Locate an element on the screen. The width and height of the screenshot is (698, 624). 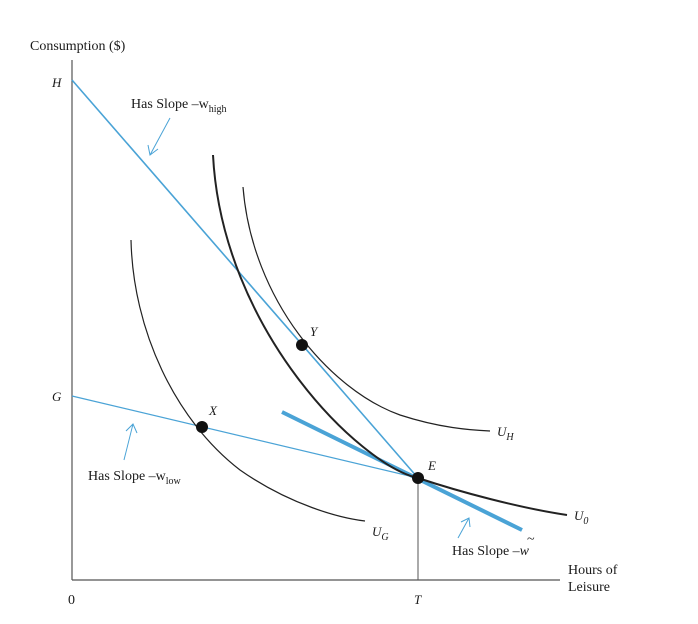
annotation-low-sub: low is located at coordinates (174, 481).